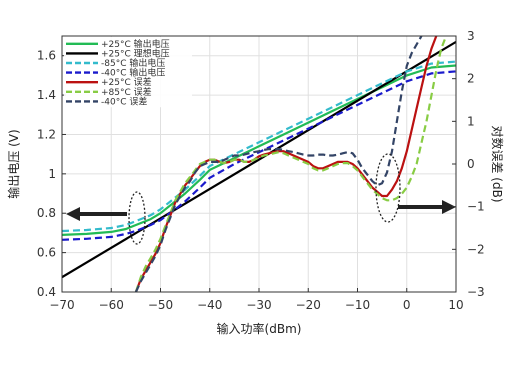 This screenshot has width=509, height=369. Describe the element at coordinates (46, 134) in the screenshot. I see `y-left-tick-label-4: 1.2` at that location.